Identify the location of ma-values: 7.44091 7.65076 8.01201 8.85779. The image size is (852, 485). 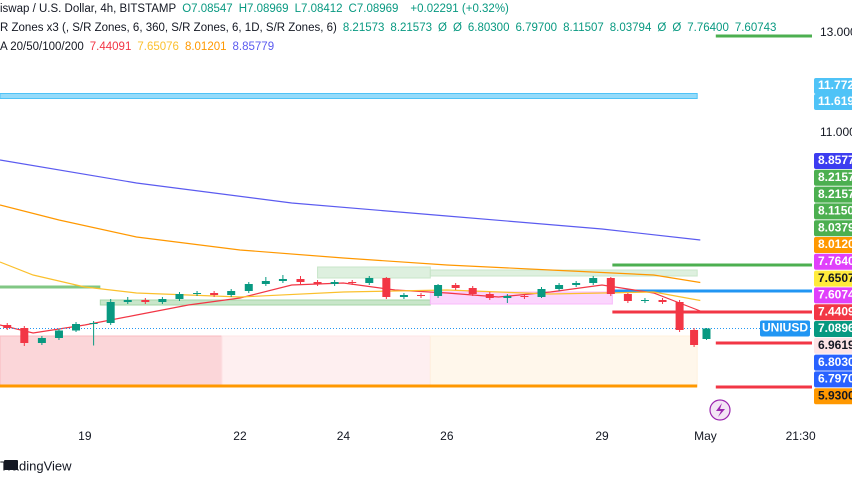
(185, 47).